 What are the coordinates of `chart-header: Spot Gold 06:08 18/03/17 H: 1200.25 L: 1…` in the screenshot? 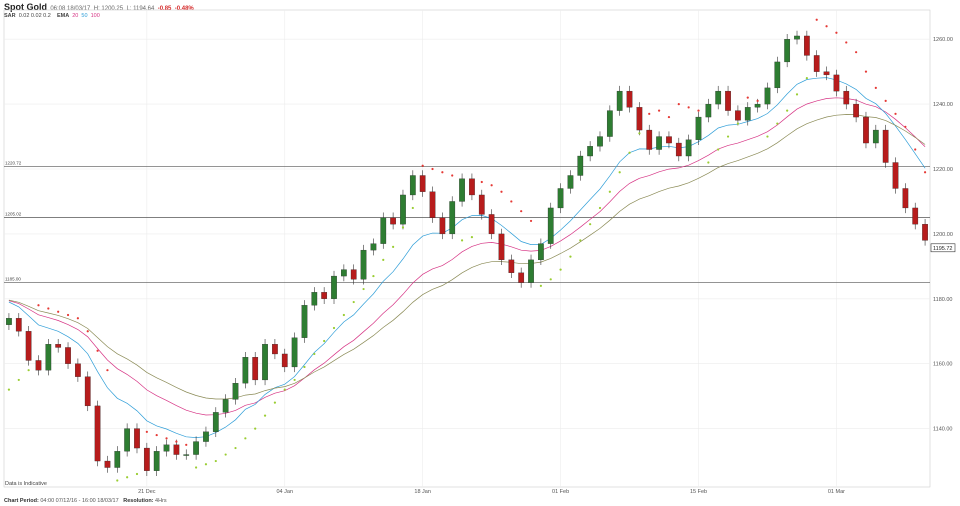 It's located at (99, 7).